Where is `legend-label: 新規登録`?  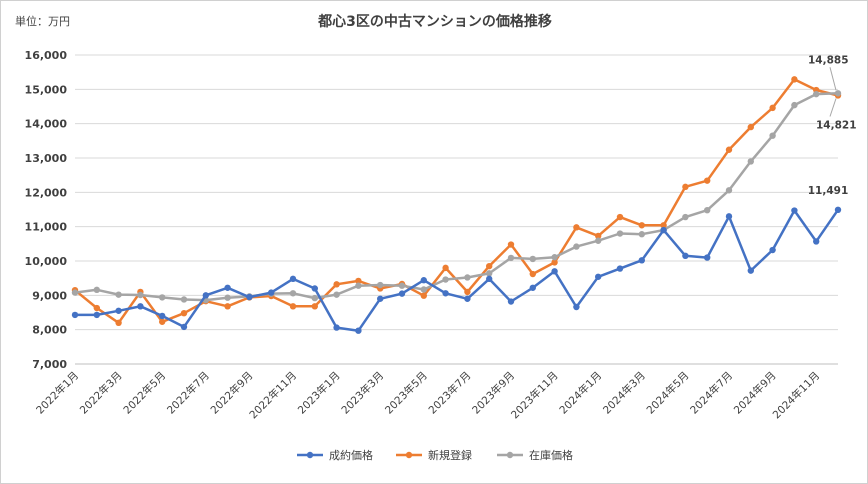
legend-label: 新規登録 is located at coordinates (450, 455).